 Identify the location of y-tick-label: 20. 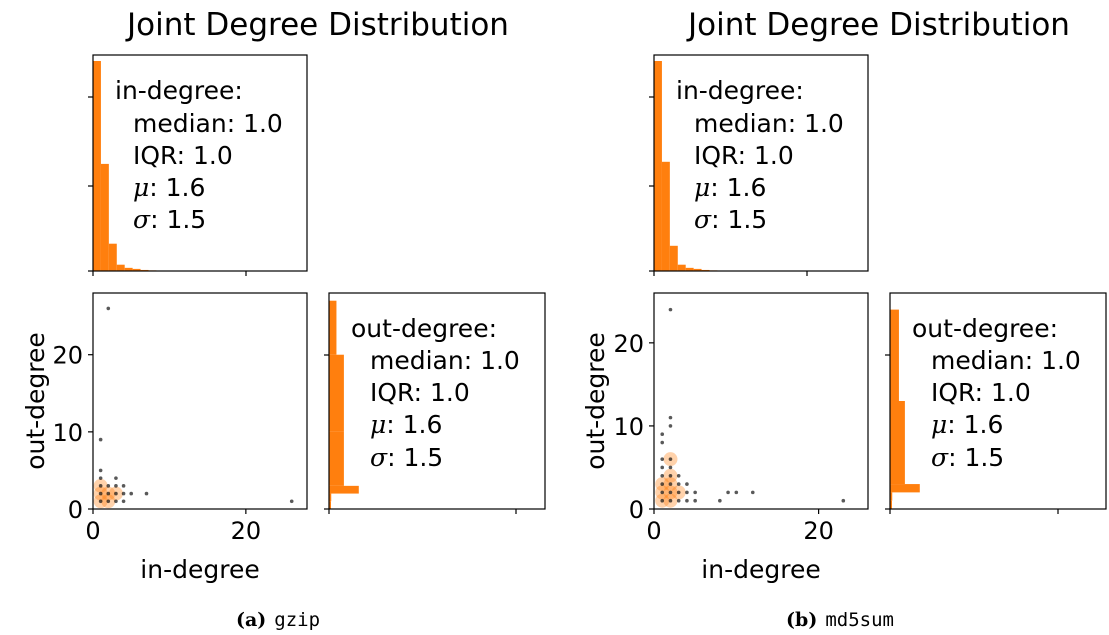
(67, 356).